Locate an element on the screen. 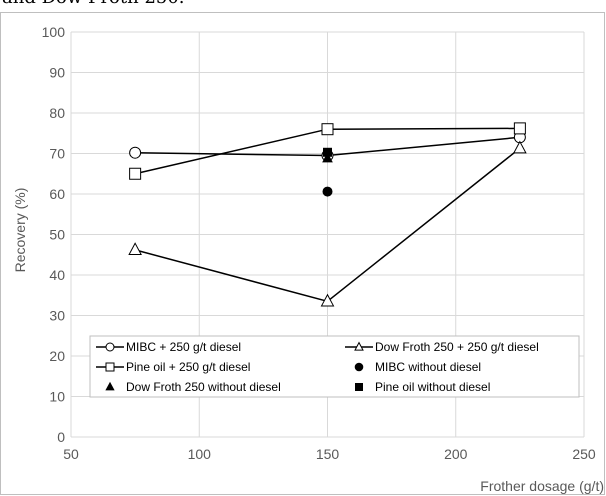 The width and height of the screenshot is (606, 496). y-tick-label: 0 is located at coordinates (61, 437).